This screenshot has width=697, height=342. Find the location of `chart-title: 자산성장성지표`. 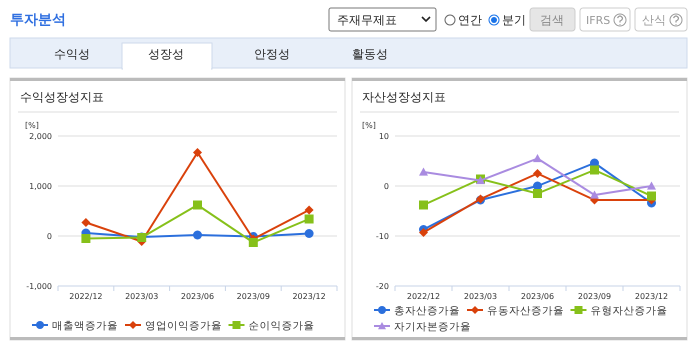

chart-title: 자산성장성지표 is located at coordinates (404, 97).